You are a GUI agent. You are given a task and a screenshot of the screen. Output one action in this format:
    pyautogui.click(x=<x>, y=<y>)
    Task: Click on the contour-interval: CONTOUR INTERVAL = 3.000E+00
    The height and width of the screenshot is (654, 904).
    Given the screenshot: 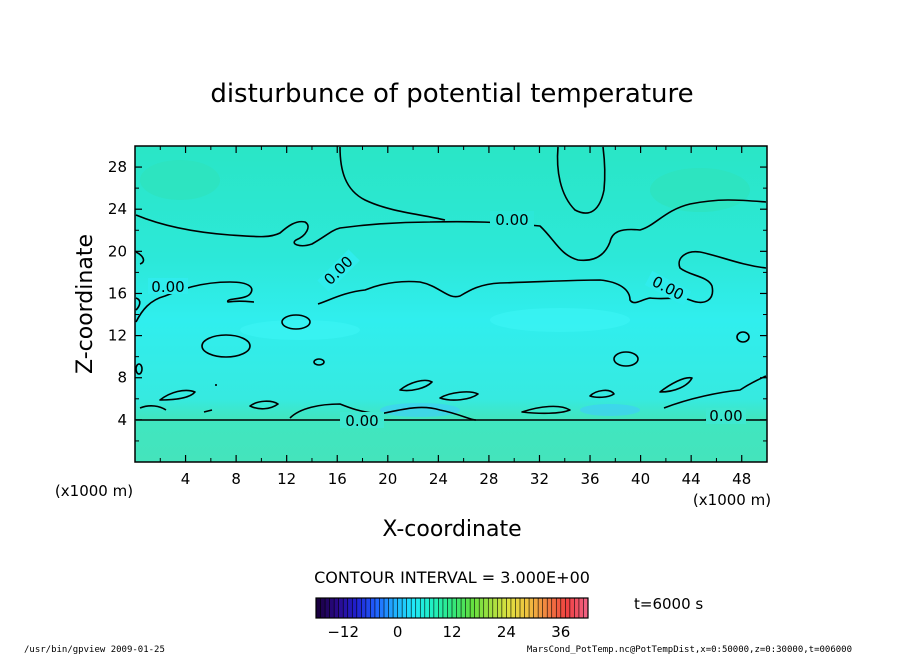 What is the action you would take?
    pyautogui.click(x=452, y=577)
    